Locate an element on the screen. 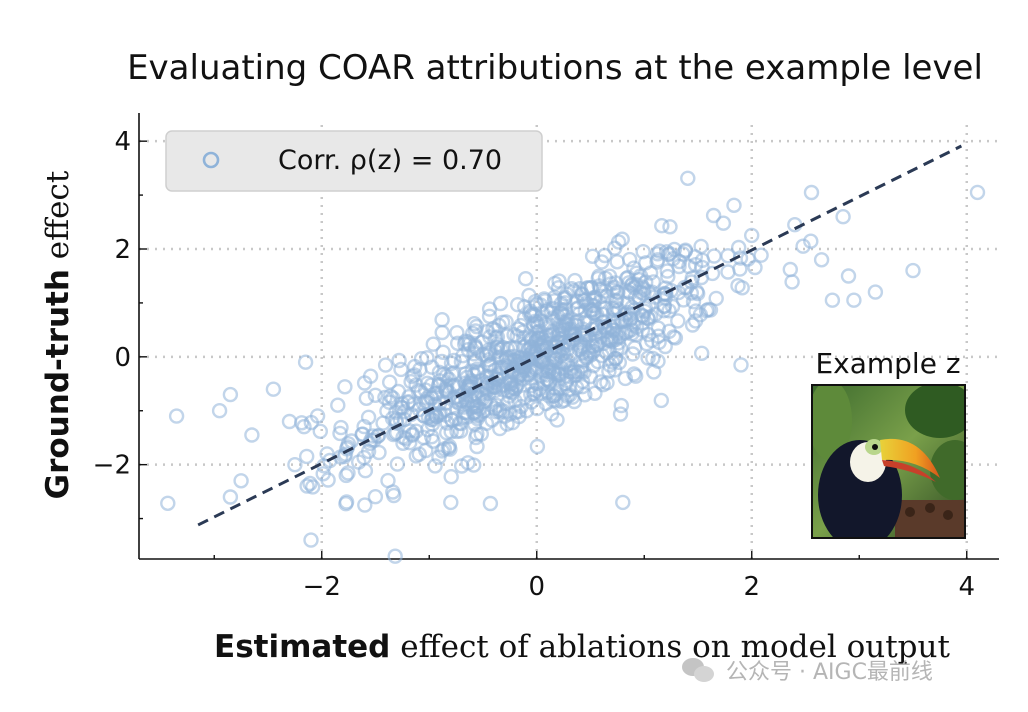 The image size is (1028, 712). y-tick-label: 2 is located at coordinates (122, 250).